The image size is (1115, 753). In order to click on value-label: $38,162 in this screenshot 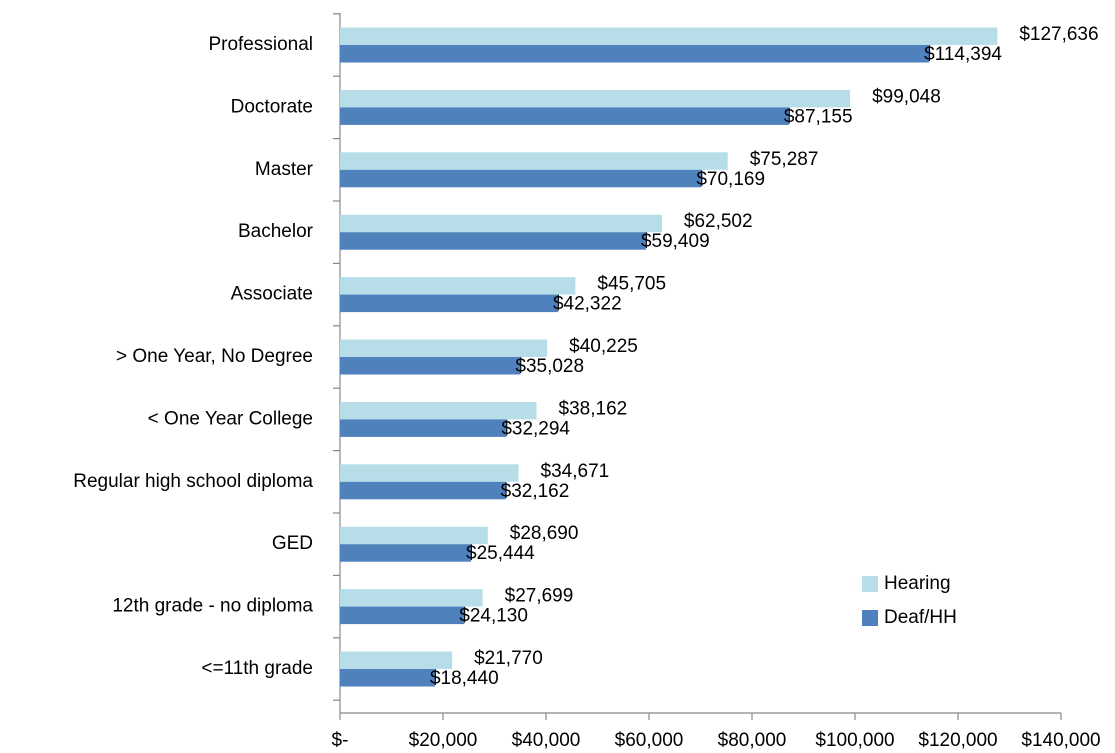, I will do `click(593, 408)`.